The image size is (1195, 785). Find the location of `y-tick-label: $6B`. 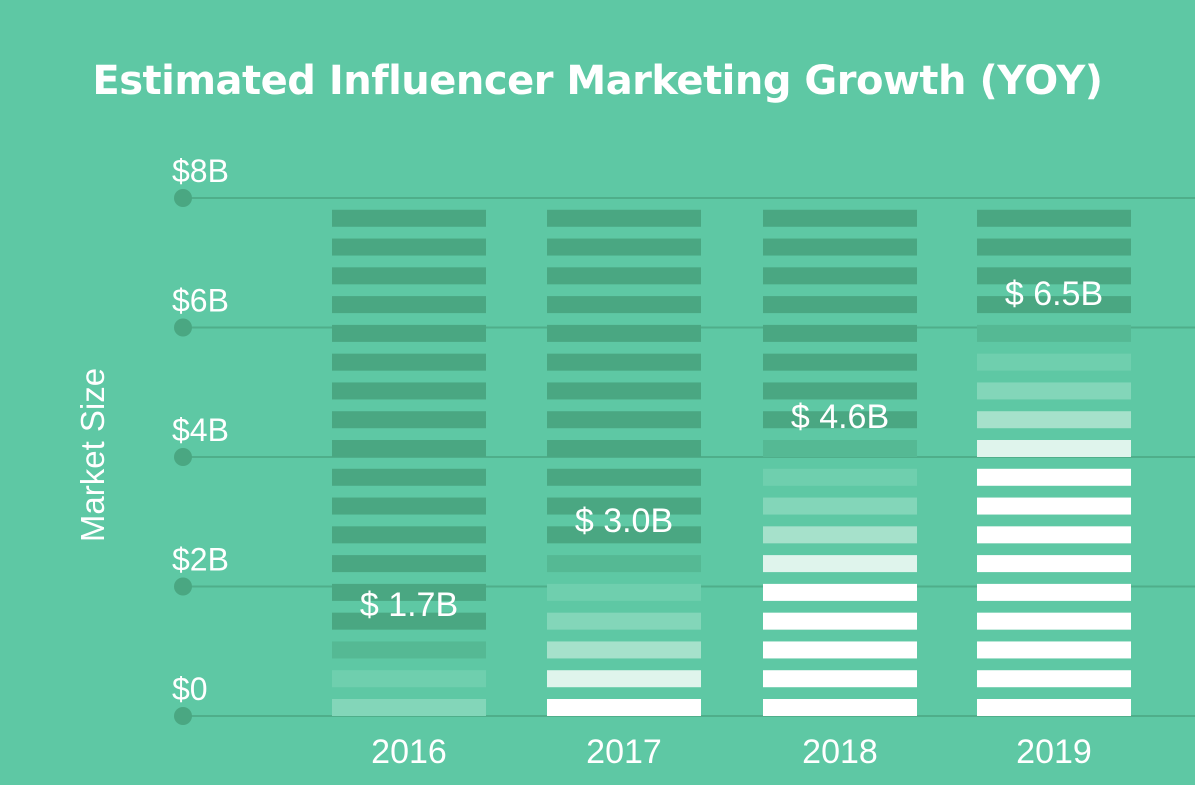

y-tick-label: $6B is located at coordinates (200, 301).